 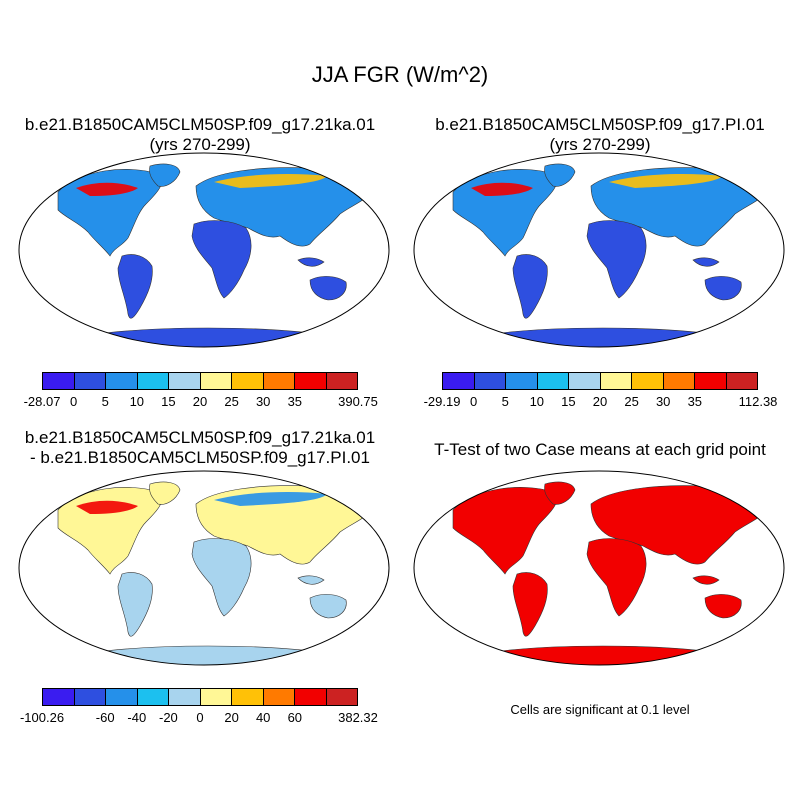 I want to click on panel-b-title-line1: b.e21.B1850CAM5CLM50SP.f09_g17.PI.01, so click(x=600, y=125).